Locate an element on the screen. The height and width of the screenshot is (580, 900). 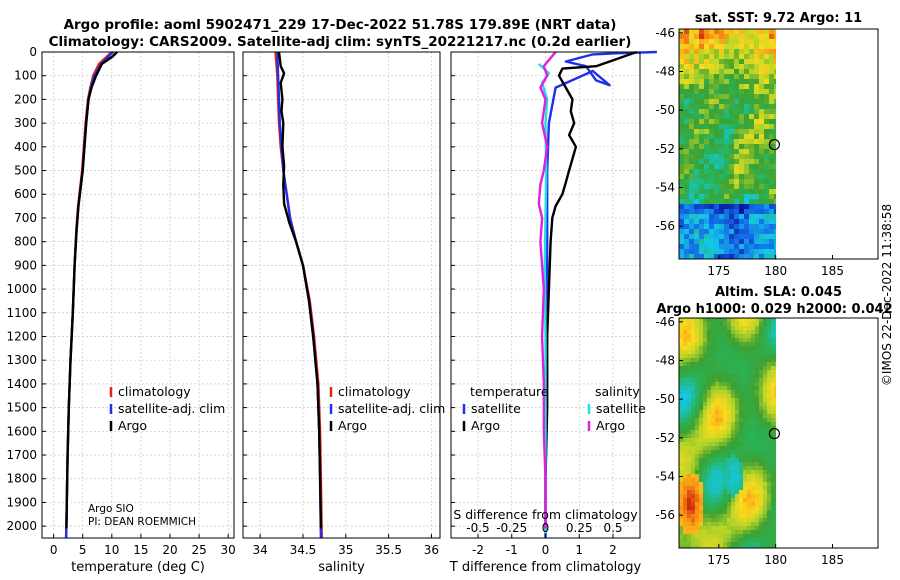
y-tick-label: -46 is located at coordinates (665, 322).